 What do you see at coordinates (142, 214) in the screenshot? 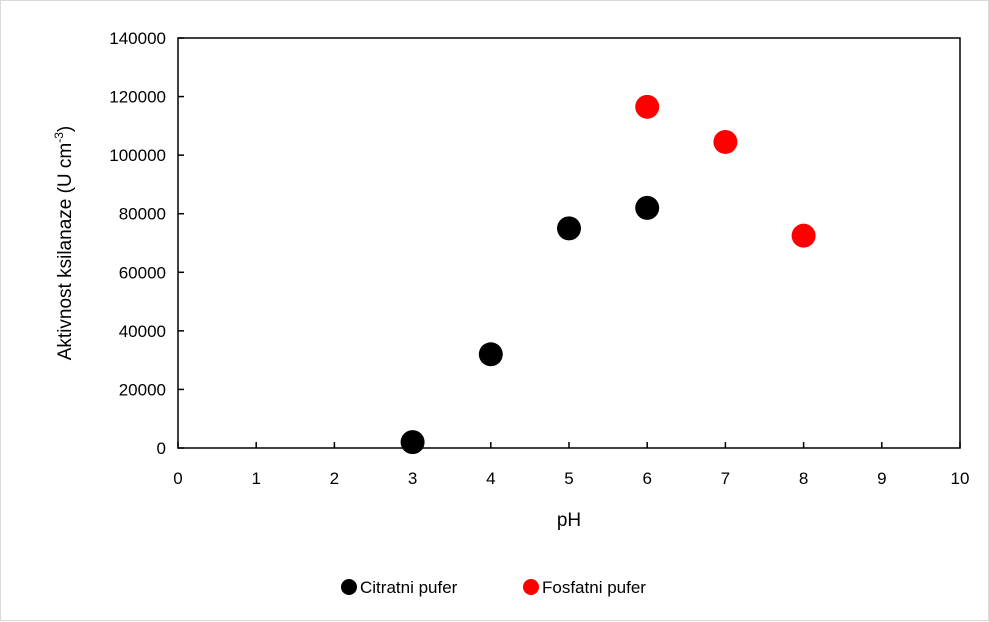
I see `y-tick-label: 80000` at bounding box center [142, 214].